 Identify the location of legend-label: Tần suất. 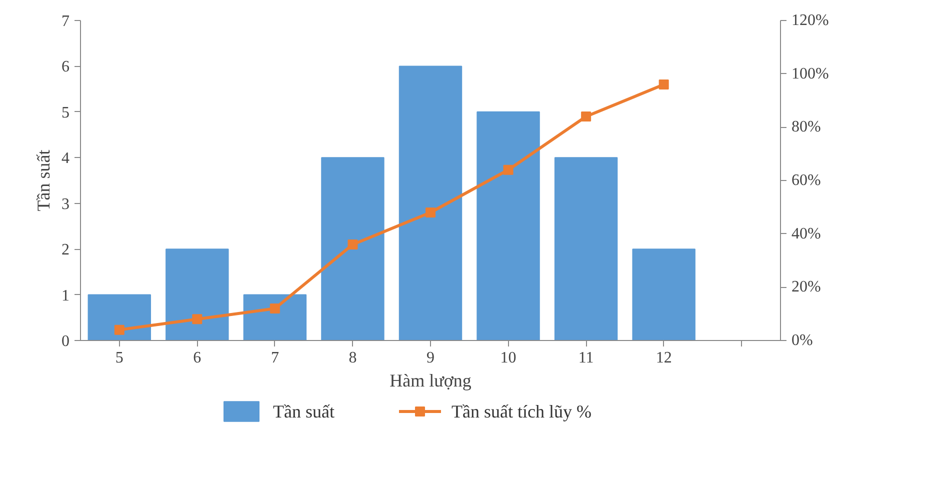
(303, 412).